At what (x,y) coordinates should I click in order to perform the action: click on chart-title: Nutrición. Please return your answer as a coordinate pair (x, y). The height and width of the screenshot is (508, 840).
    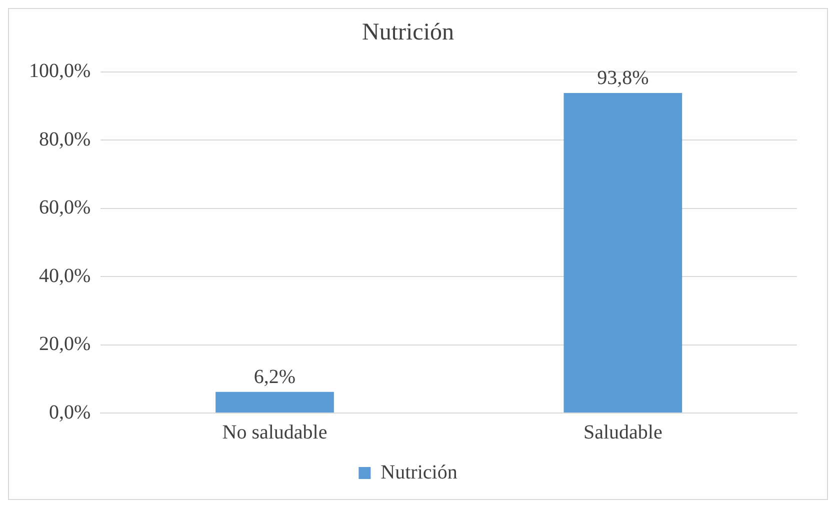
    Looking at the image, I should click on (408, 33).